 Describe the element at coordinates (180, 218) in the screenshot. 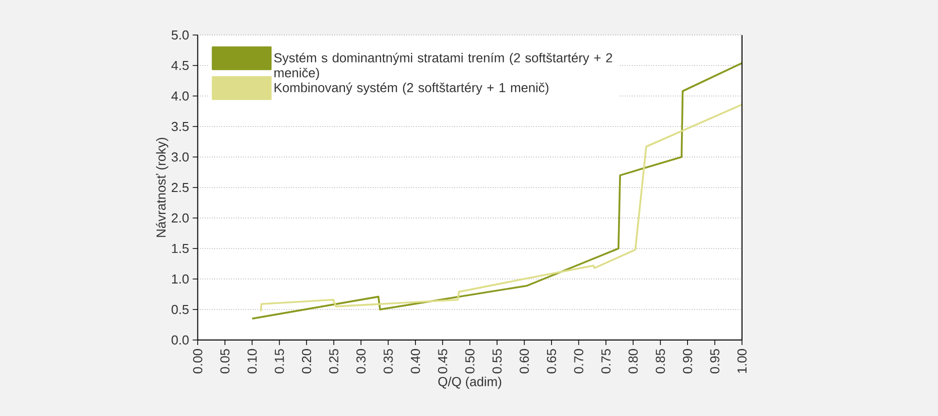

I see `y-tick-label: 2.0` at that location.